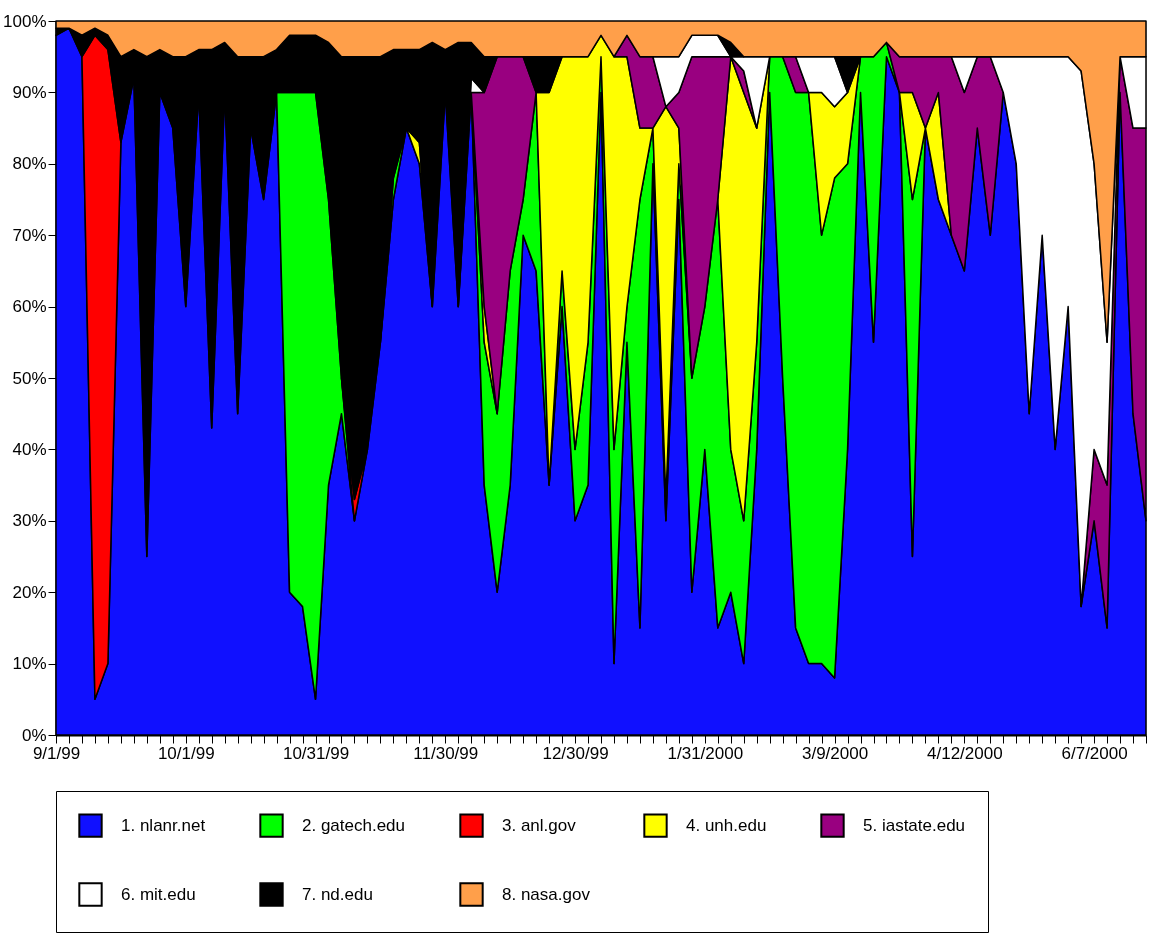 This screenshot has width=1151, height=935. What do you see at coordinates (965, 753) in the screenshot?
I see `x-tick-label: 4/12/2000` at bounding box center [965, 753].